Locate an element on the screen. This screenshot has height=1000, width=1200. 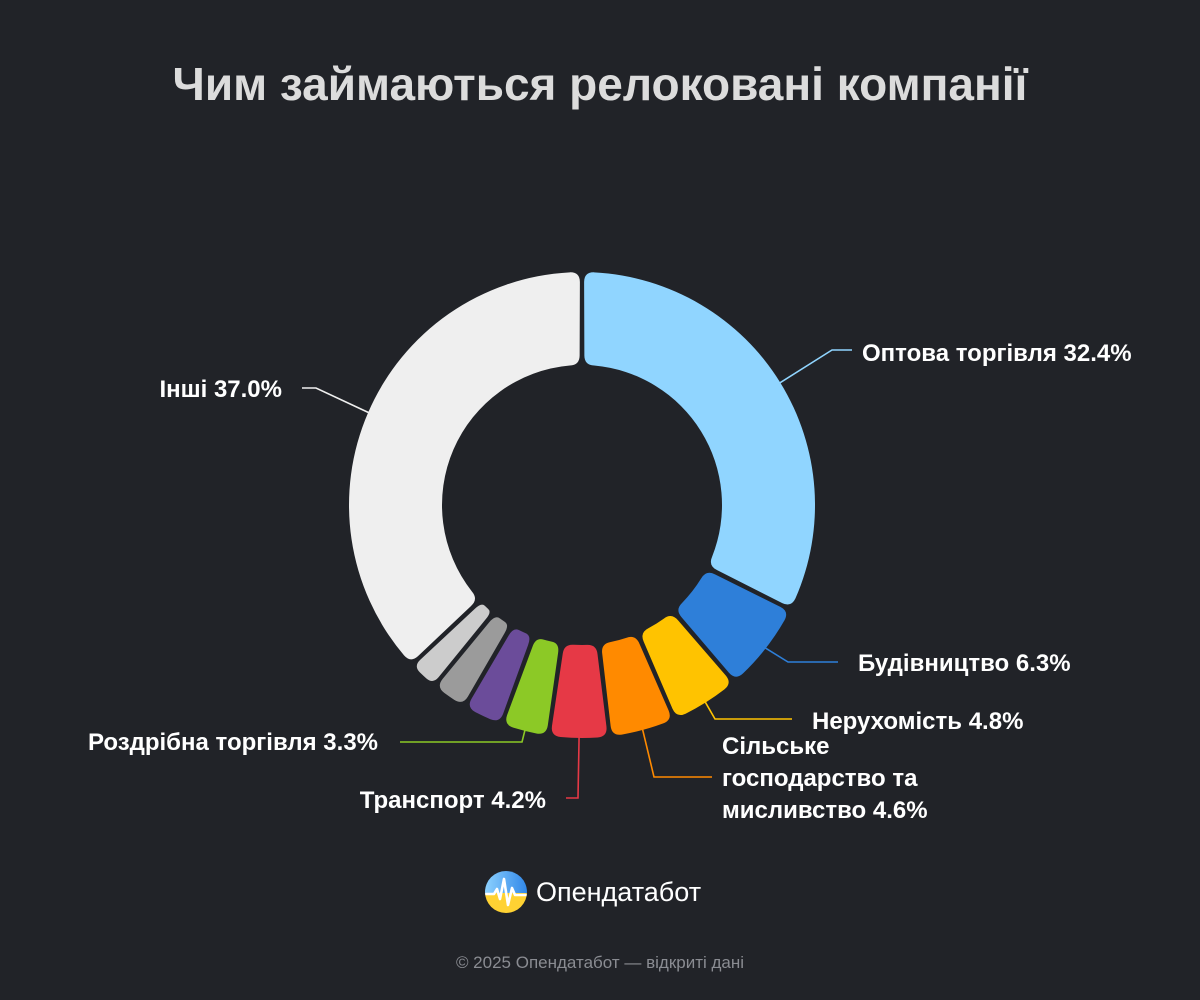
slice-label-3: Нерухомість 4.8% is located at coordinates (917, 721).